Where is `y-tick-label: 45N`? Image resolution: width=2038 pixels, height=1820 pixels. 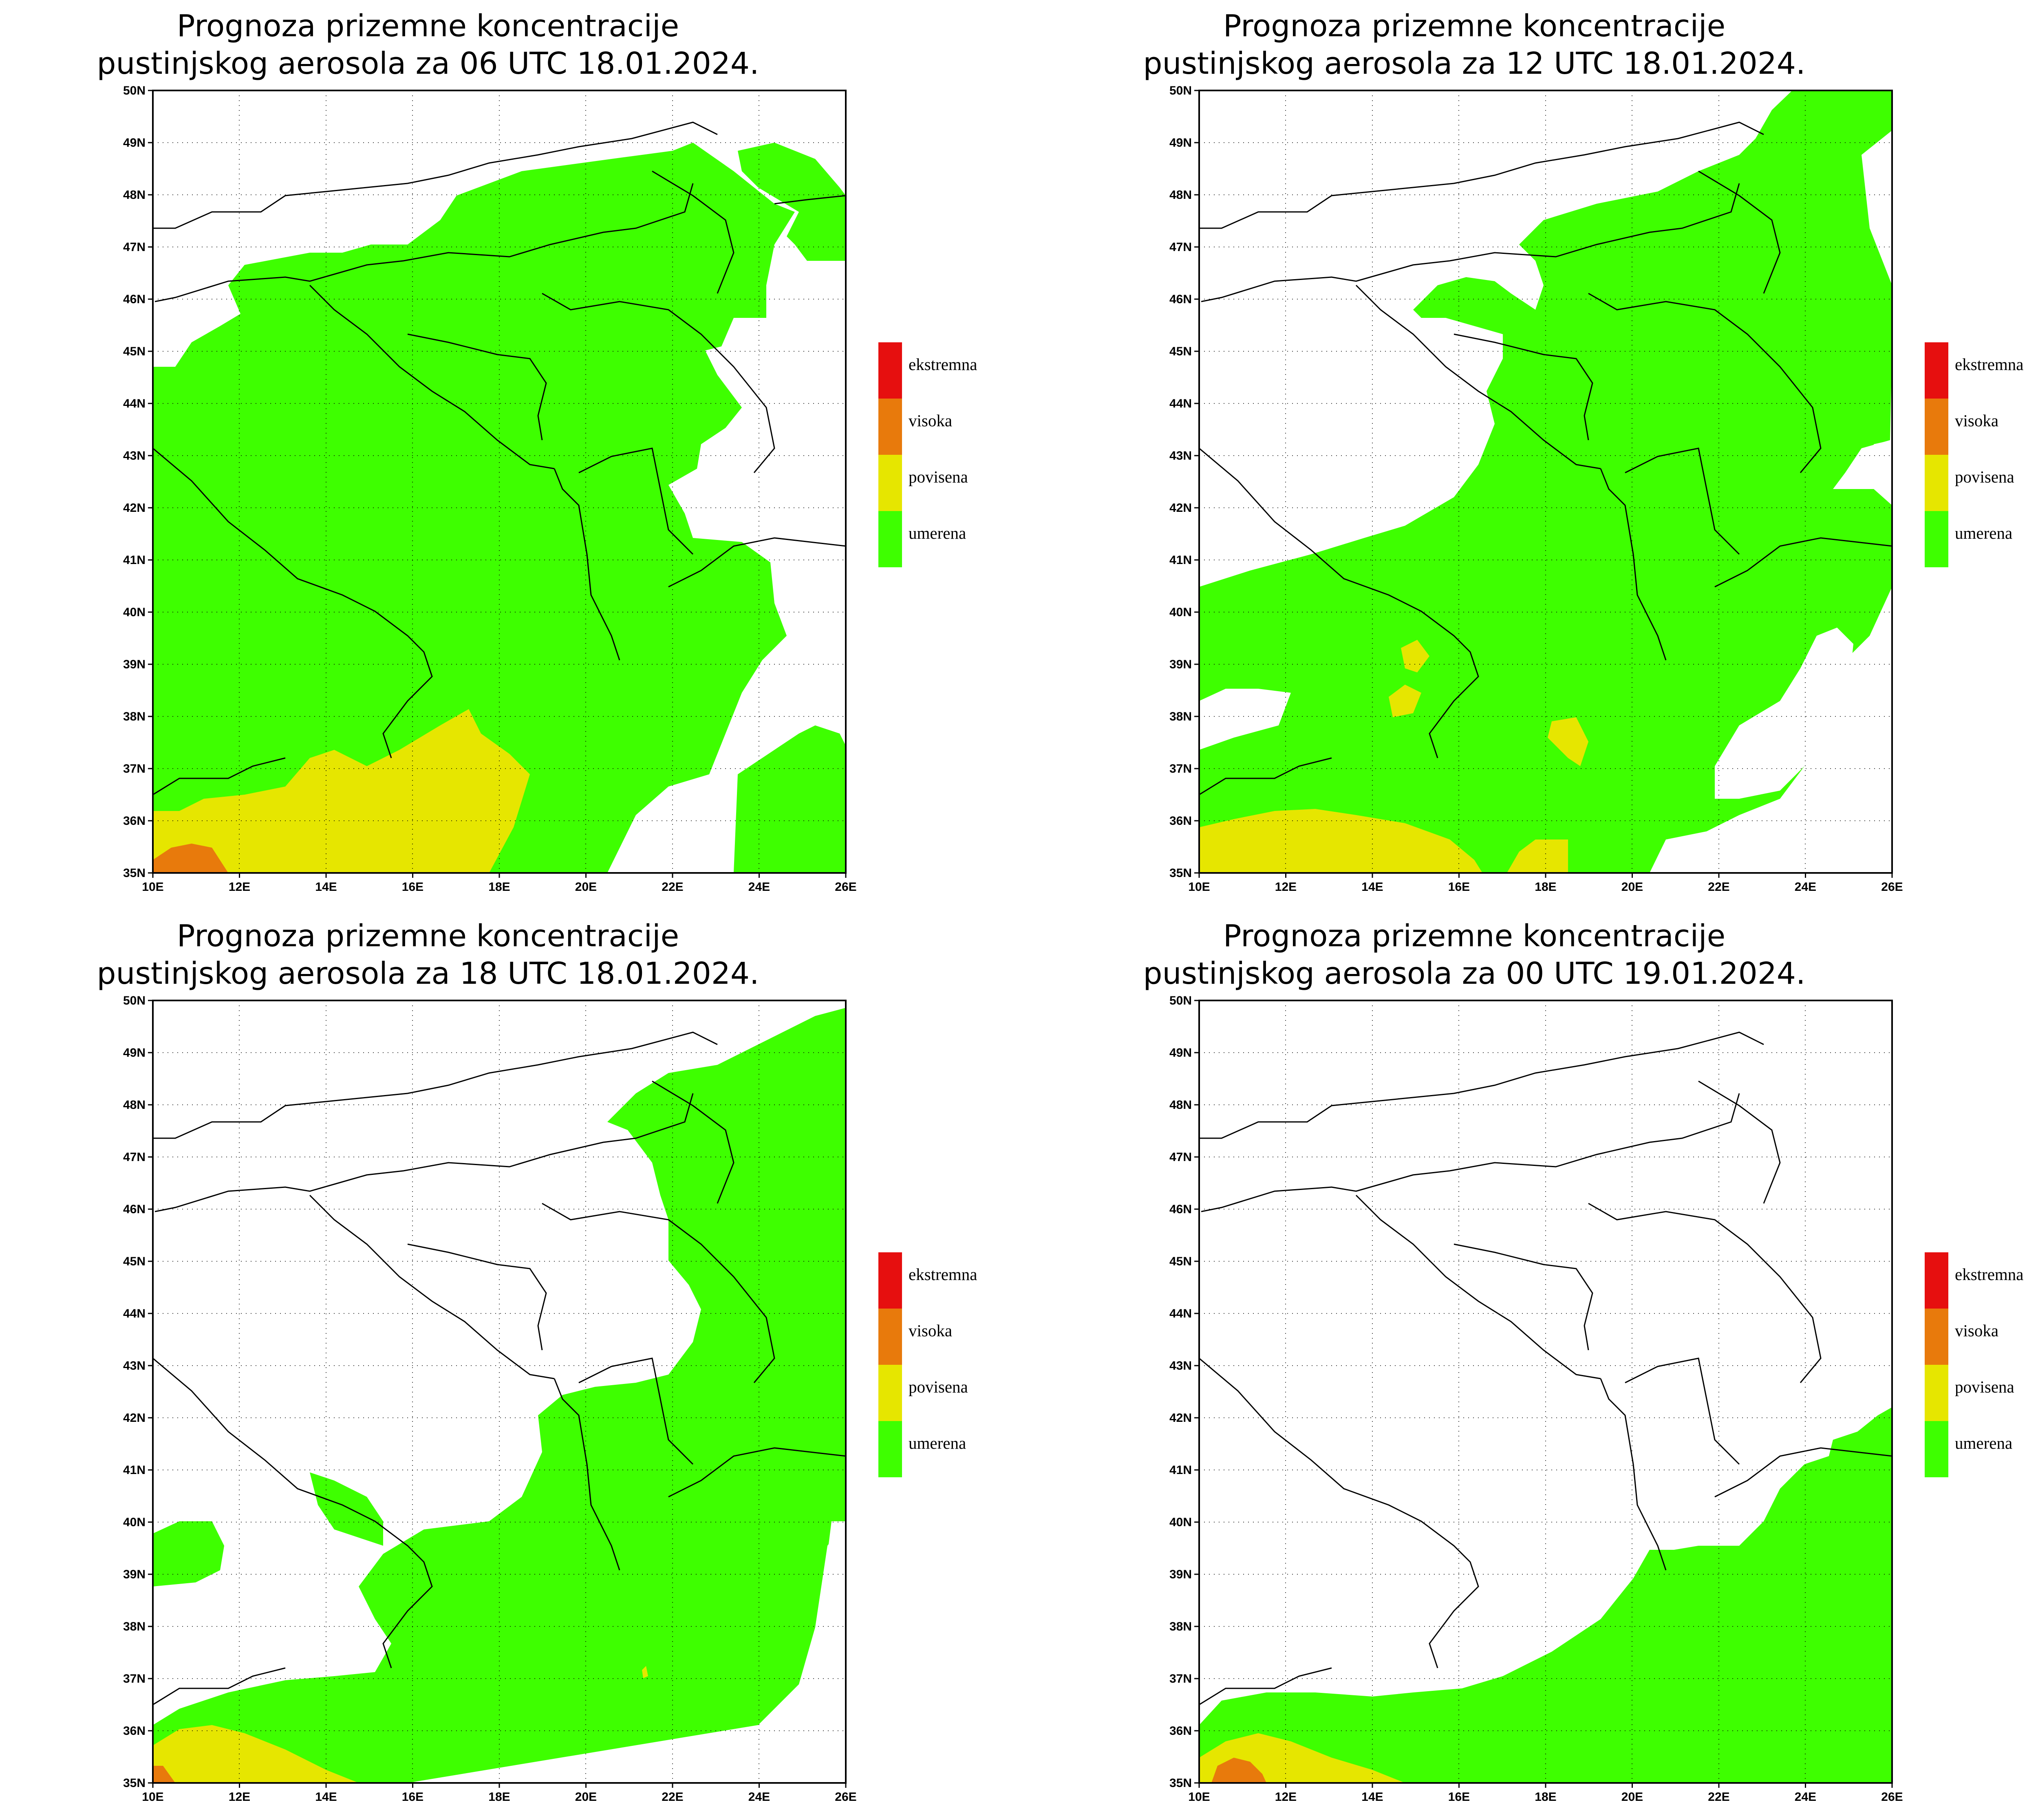
y-tick-label: 45N is located at coordinates (1181, 1261).